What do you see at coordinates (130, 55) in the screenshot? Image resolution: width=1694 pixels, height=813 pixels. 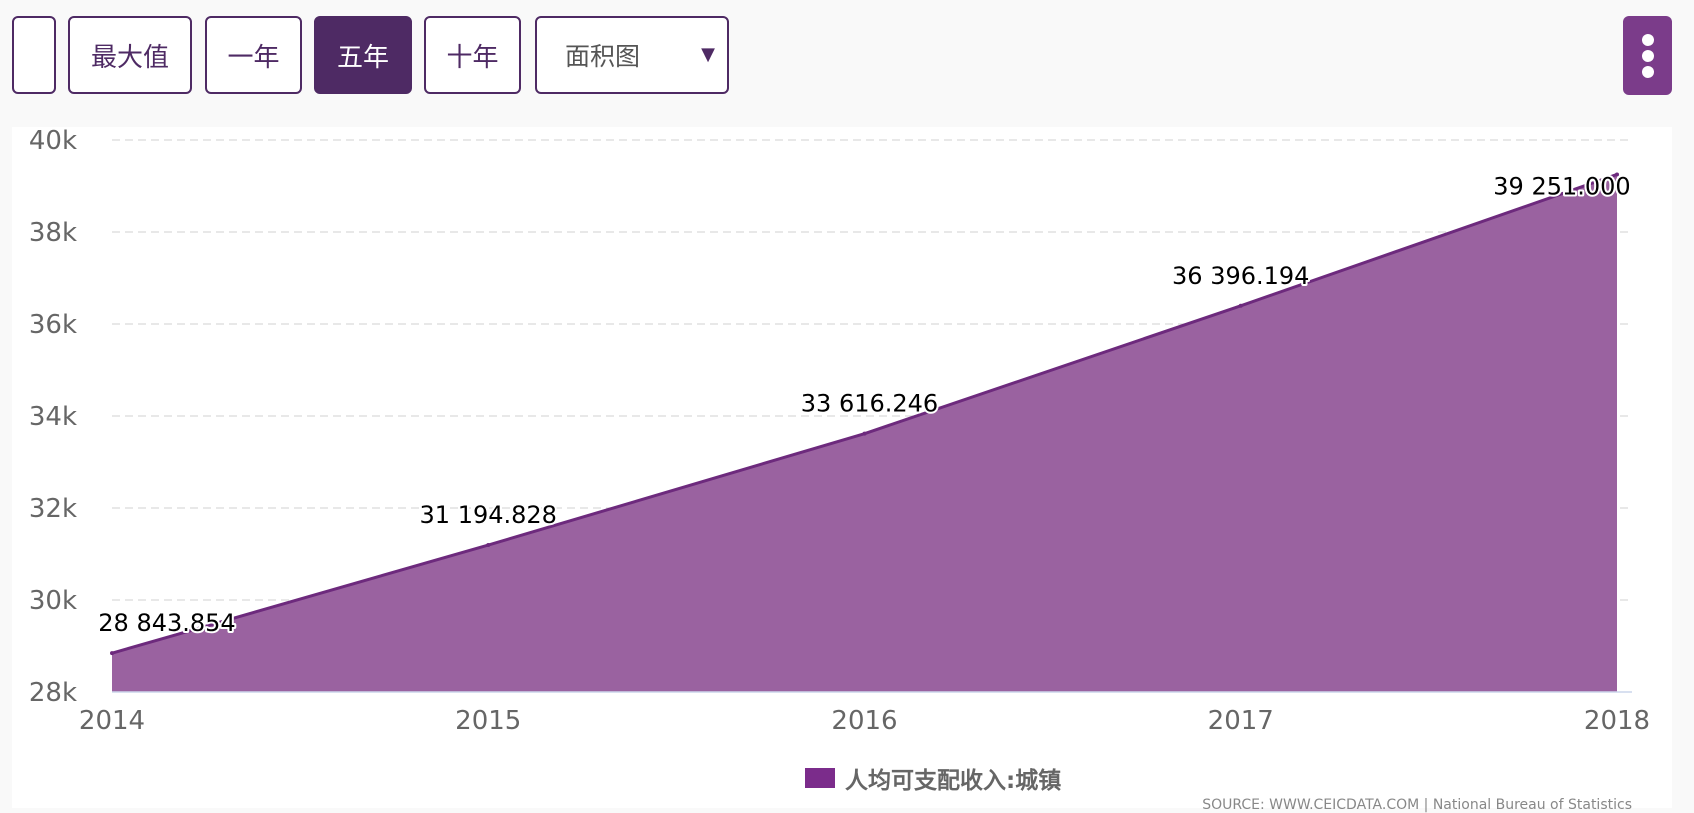 I see `range-max-button: 最大值` at bounding box center [130, 55].